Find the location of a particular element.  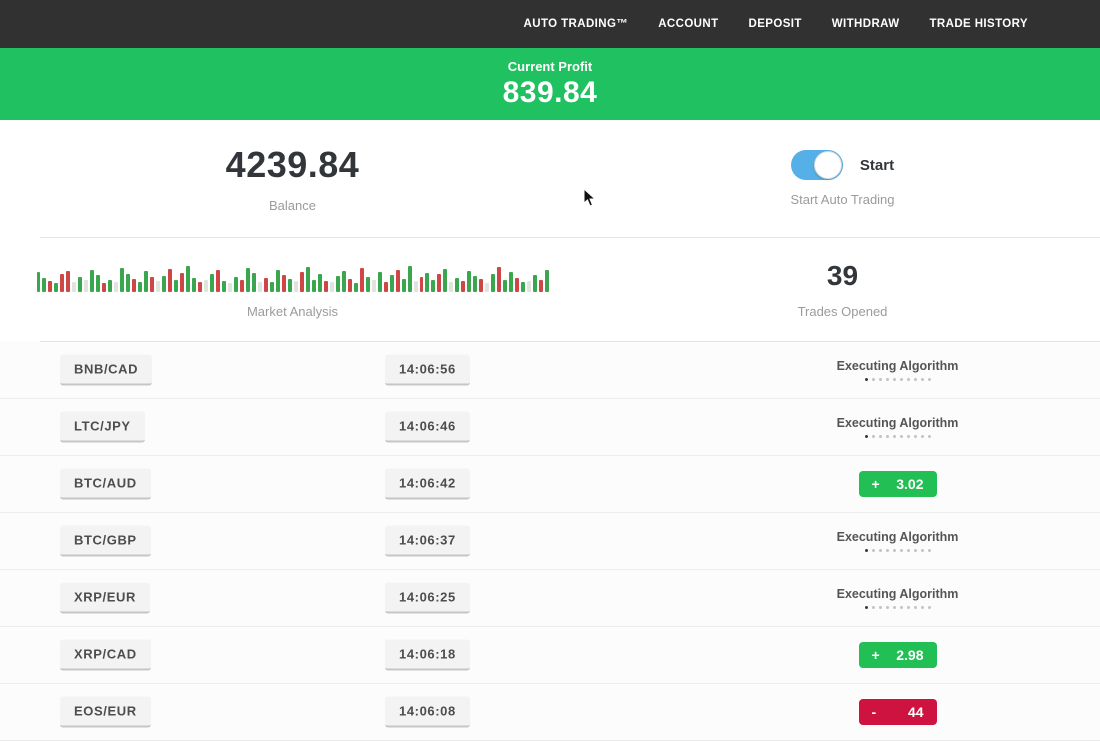

trade-row: BNB/CAD 14:06:56 Executing Algorithm is located at coordinates (550, 370).